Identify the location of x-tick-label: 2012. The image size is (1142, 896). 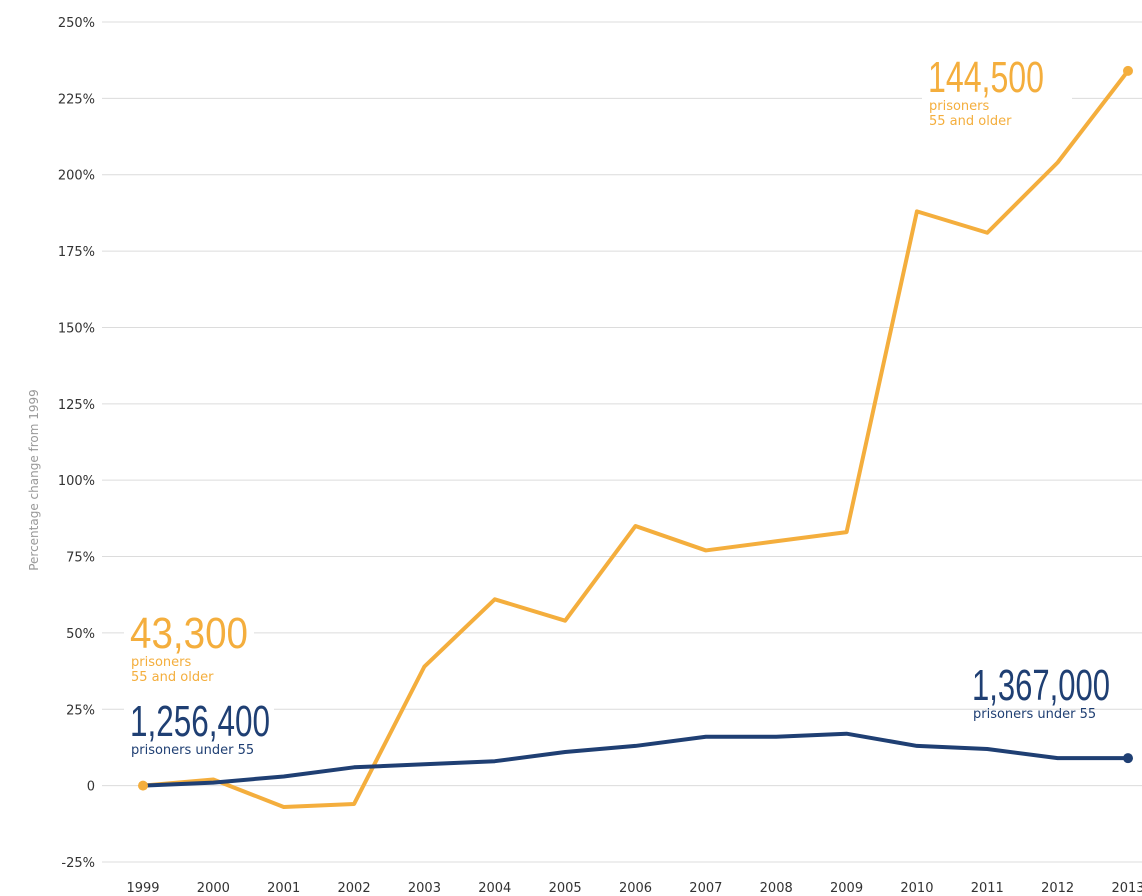
(1057, 888).